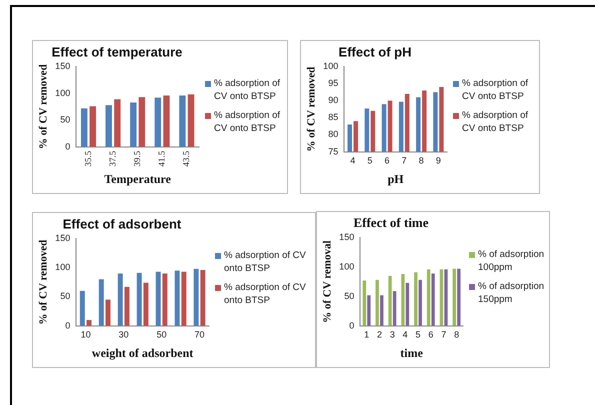 This screenshot has width=595, height=405. I want to click on chart-title: Effect of adsorbent, so click(122, 224).